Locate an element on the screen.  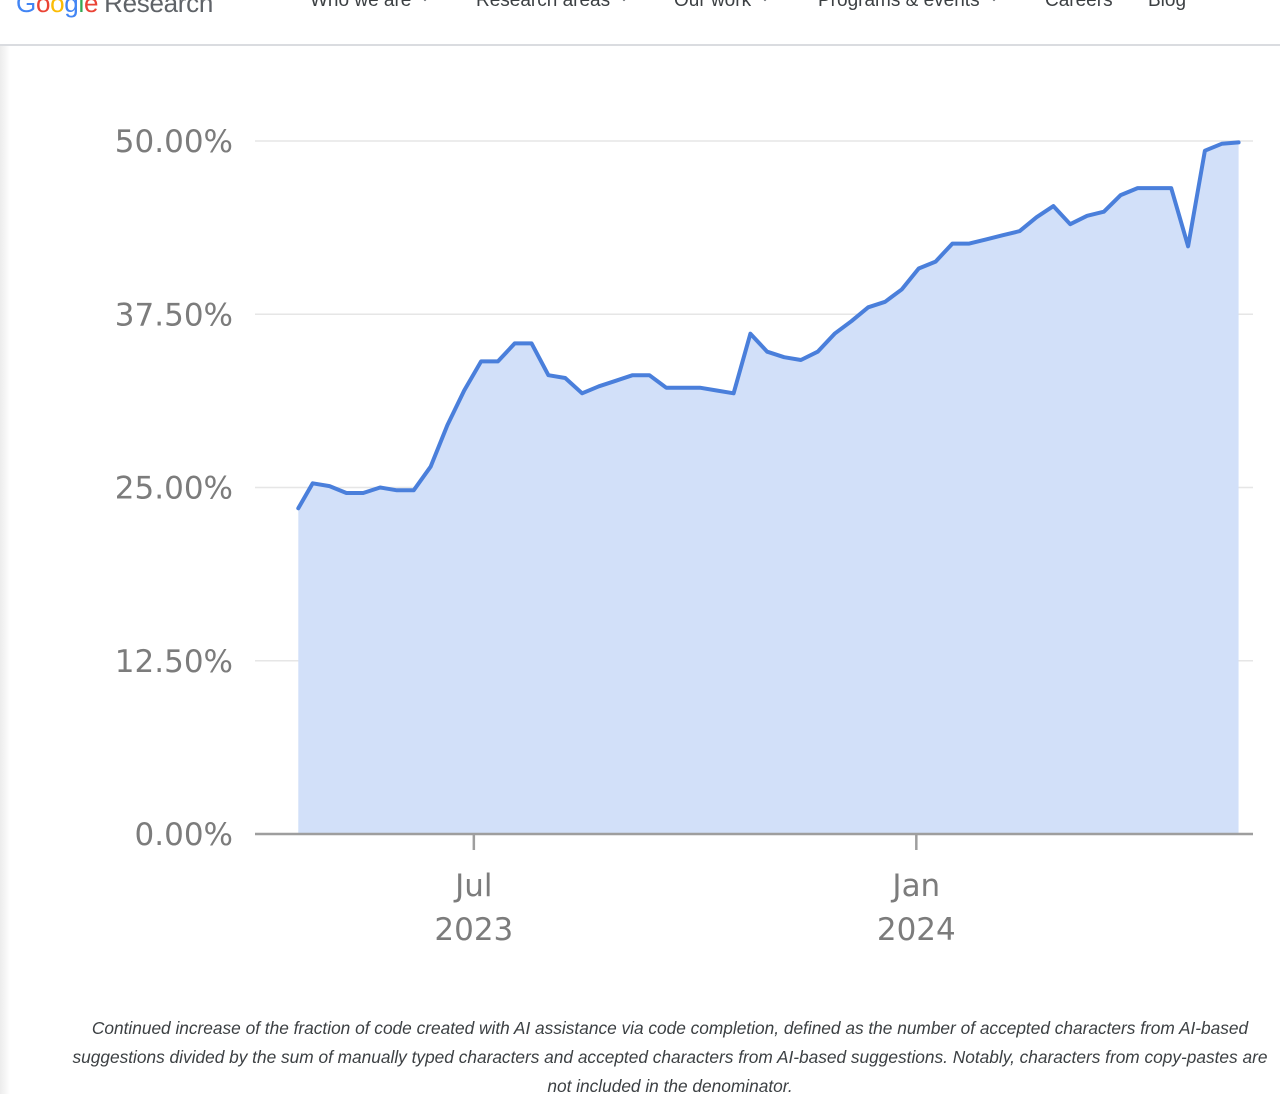
axes is located at coordinates (754, 841).